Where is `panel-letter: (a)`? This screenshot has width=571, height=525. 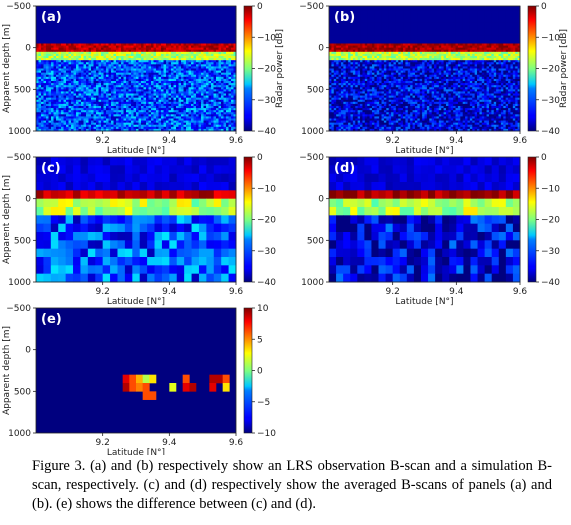 panel-letter: (a) is located at coordinates (51, 17).